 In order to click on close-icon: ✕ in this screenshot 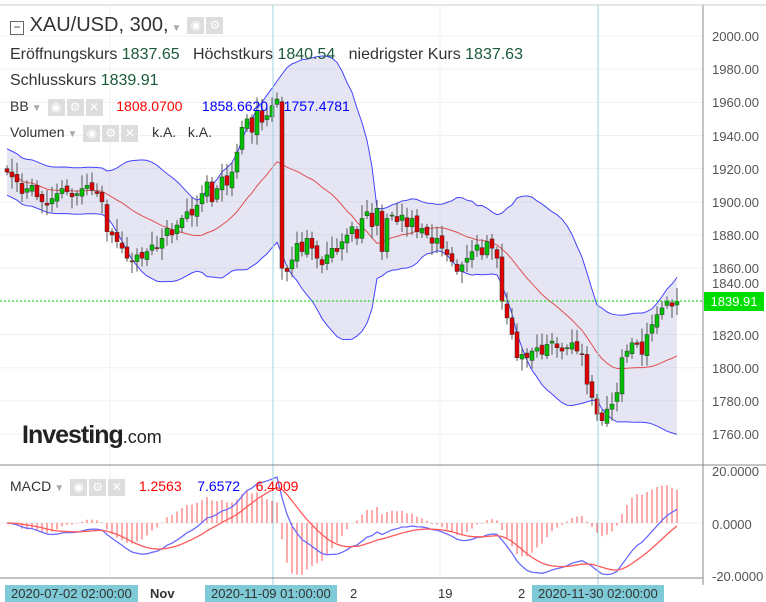, I will do `click(117, 487)`.